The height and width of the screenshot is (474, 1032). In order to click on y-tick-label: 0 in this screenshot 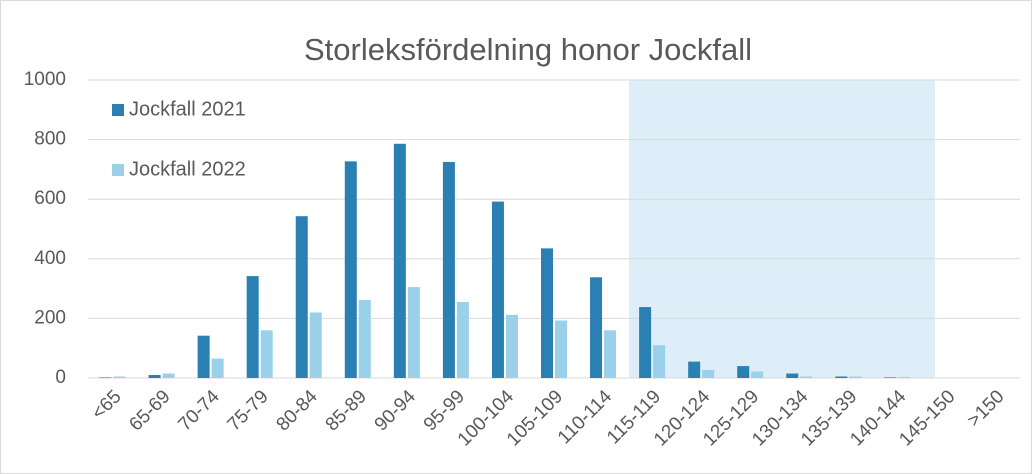, I will do `click(60, 377)`.